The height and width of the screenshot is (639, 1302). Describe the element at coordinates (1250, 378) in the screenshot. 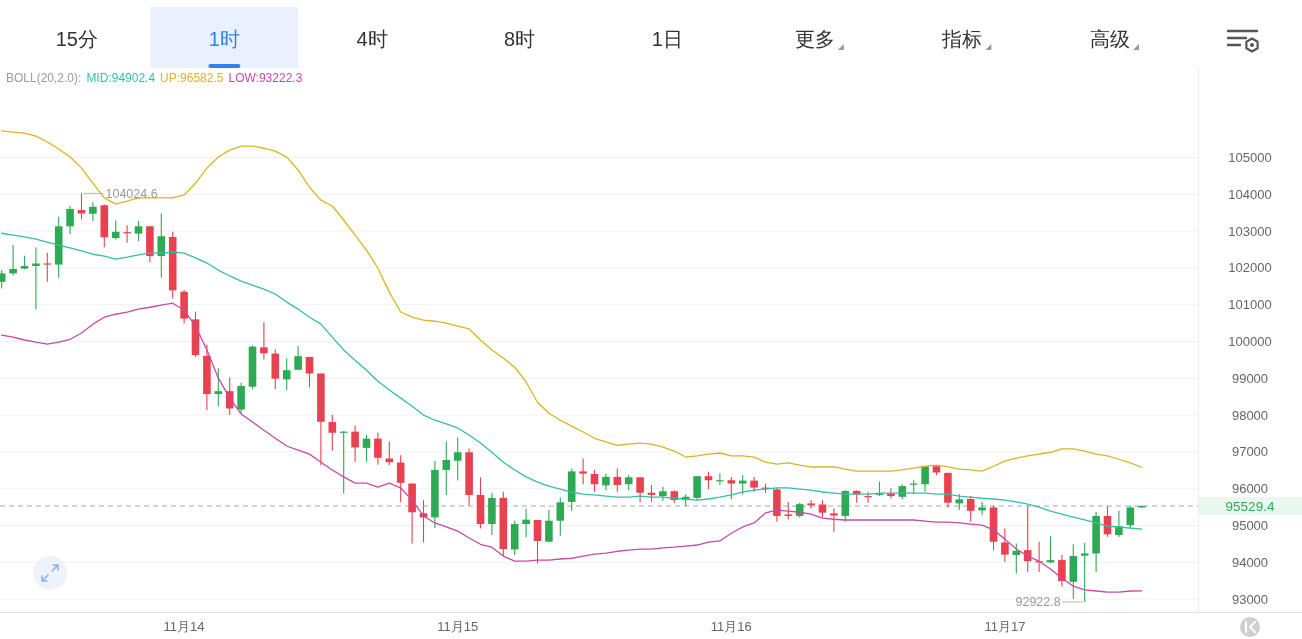

I see `y-tick-label: 99000` at that location.